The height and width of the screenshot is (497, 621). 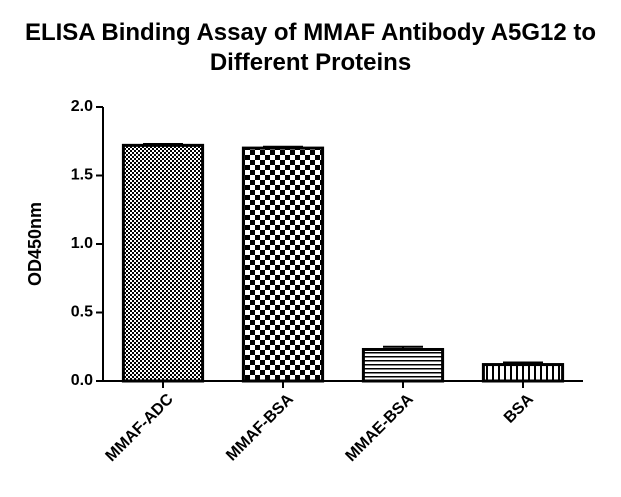 I want to click on x-tick-label: MMAF-ADC, so click(x=140, y=427).